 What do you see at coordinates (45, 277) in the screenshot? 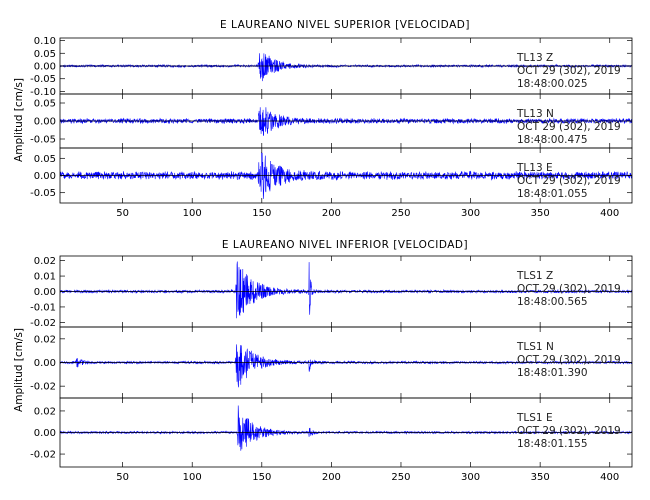
I see `y-tick-label: 0.01` at bounding box center [45, 277].